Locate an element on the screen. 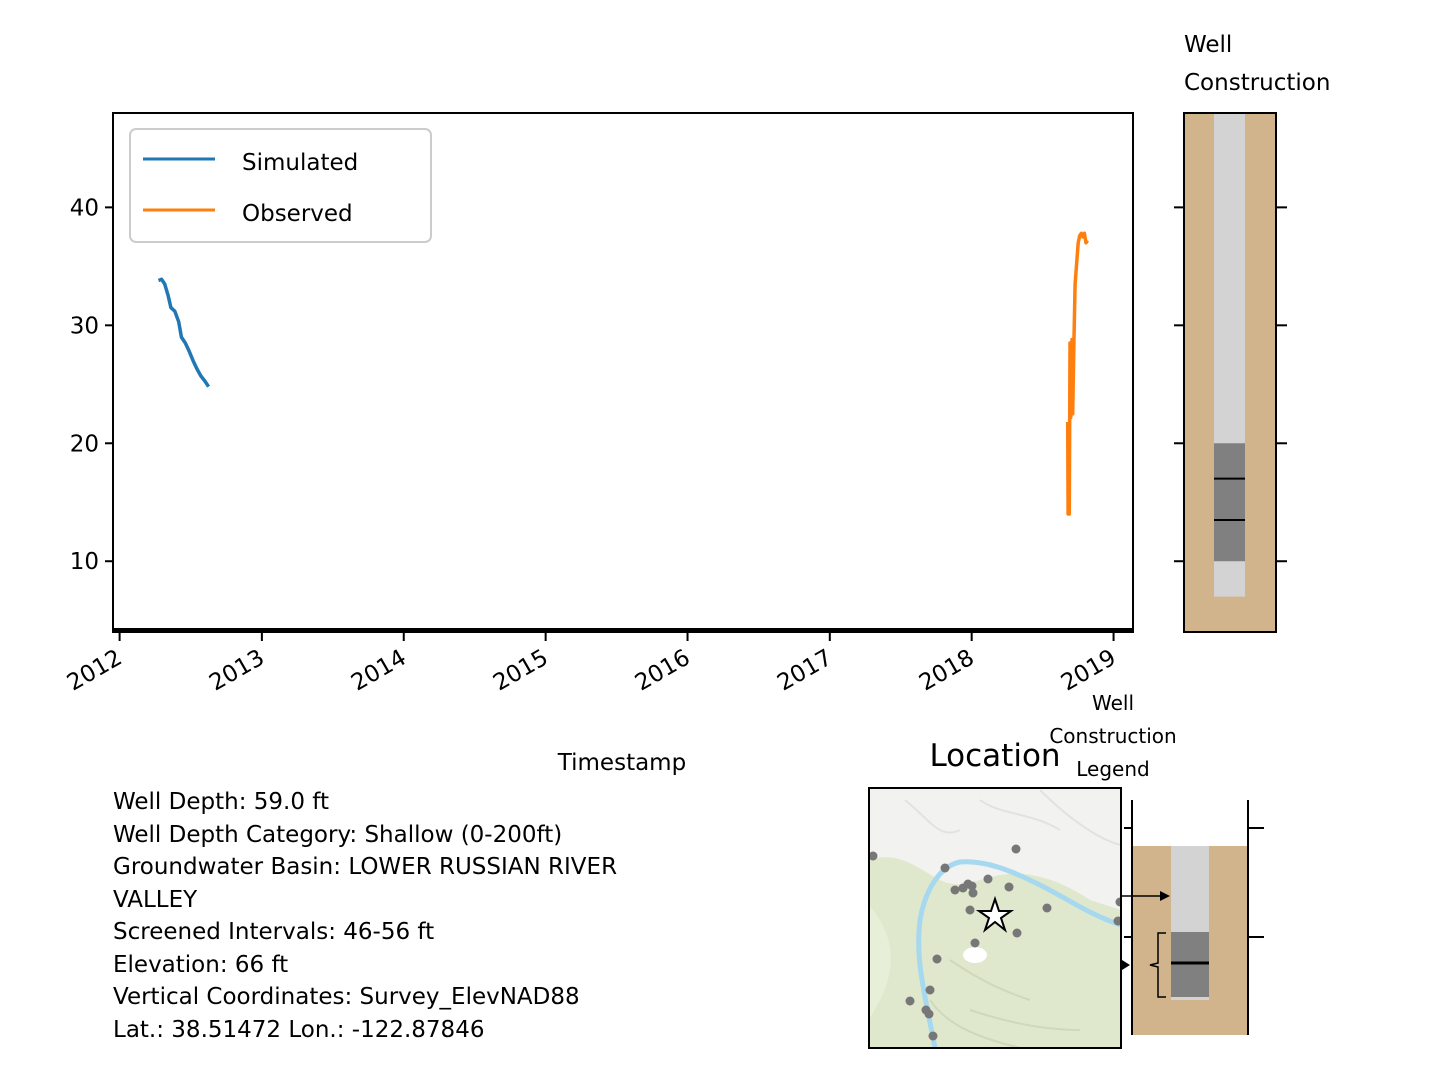 Image resolution: width=1429 pixels, height=1072 pixels. legend-inset-title-line2: Construction is located at coordinates (1112, 736).